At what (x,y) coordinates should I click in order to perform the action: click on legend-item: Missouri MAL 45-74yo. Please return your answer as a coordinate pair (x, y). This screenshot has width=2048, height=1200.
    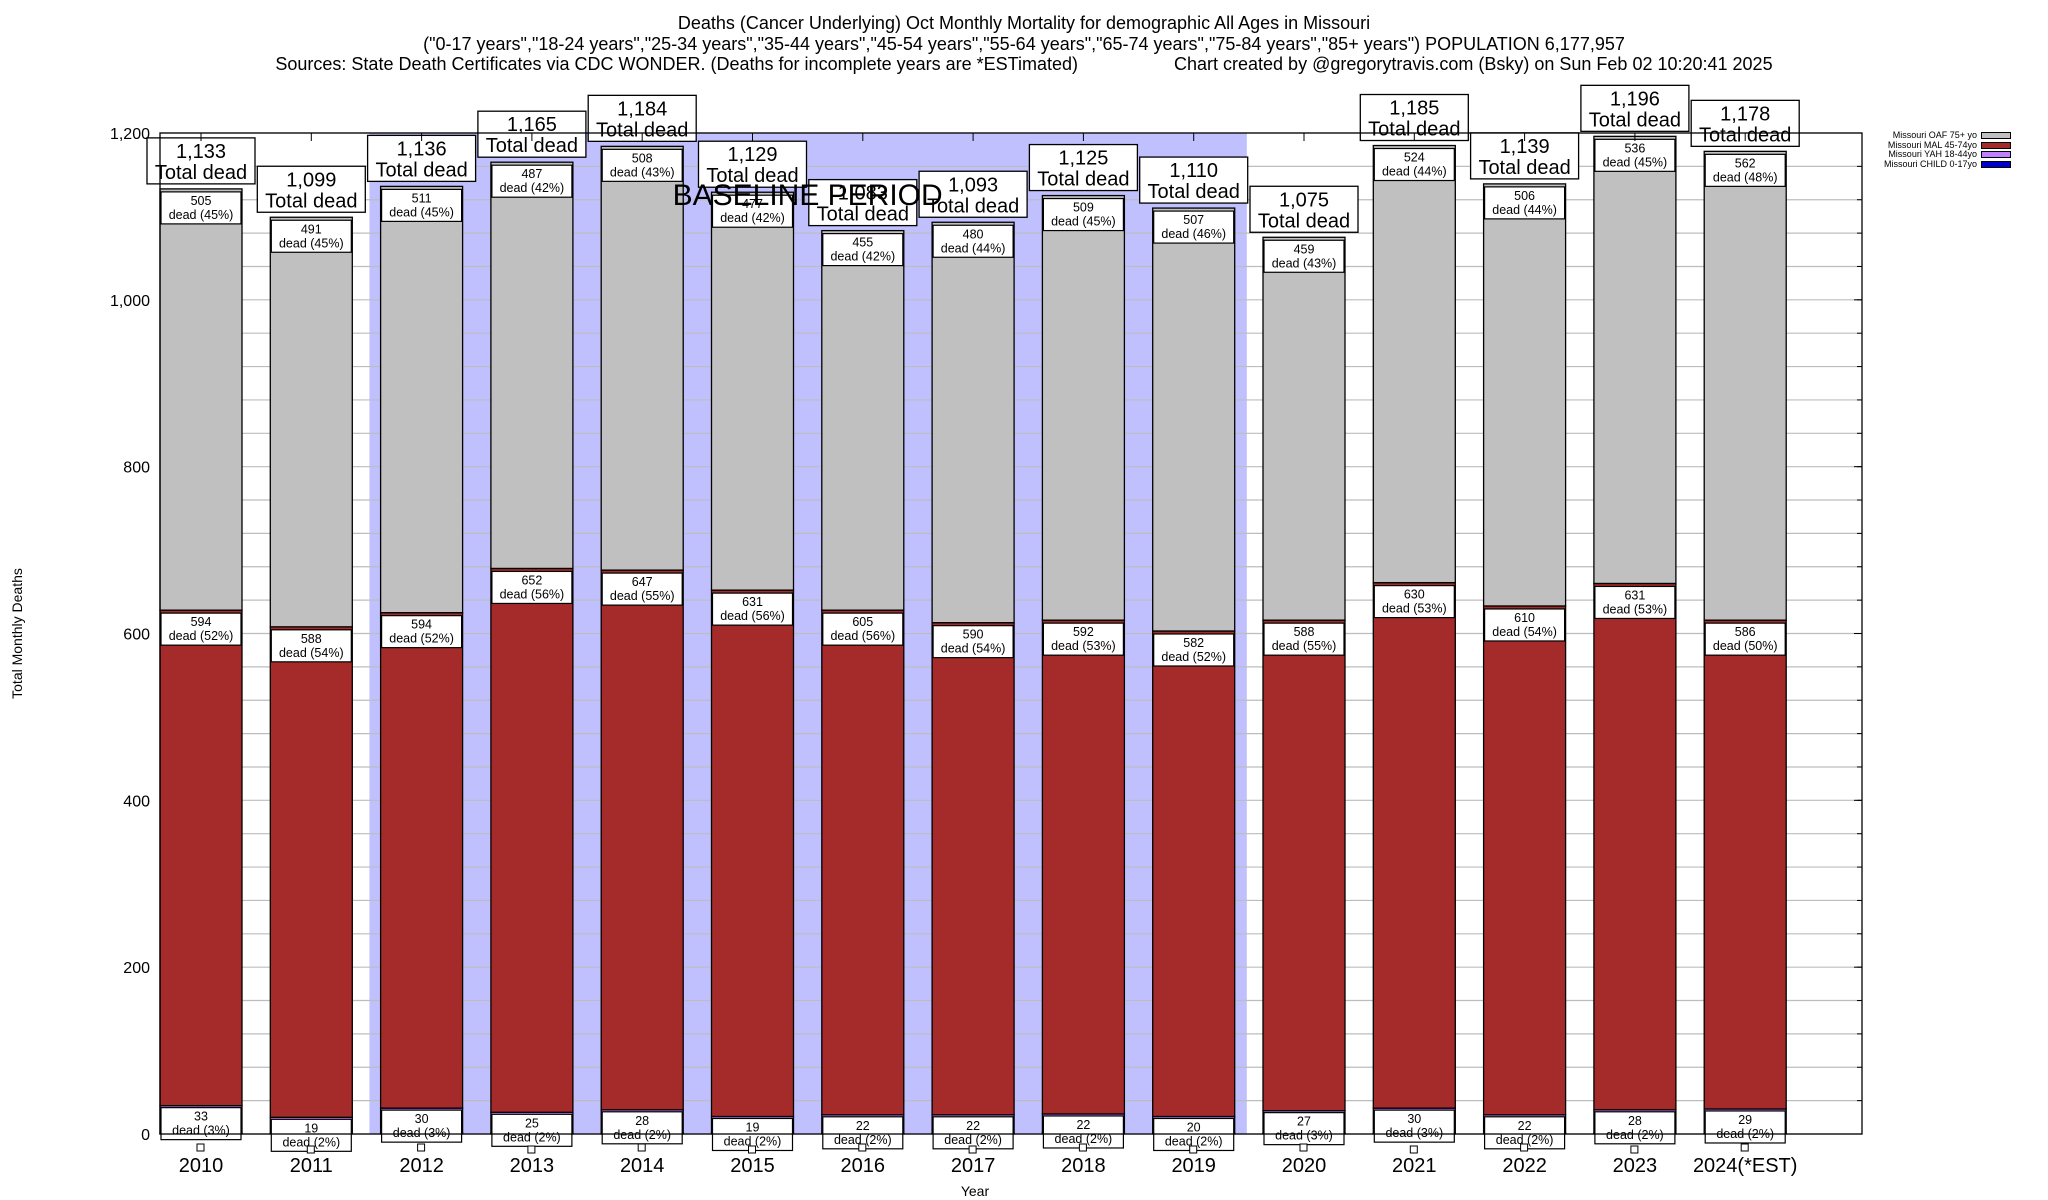
    Looking at the image, I should click on (1948, 145).